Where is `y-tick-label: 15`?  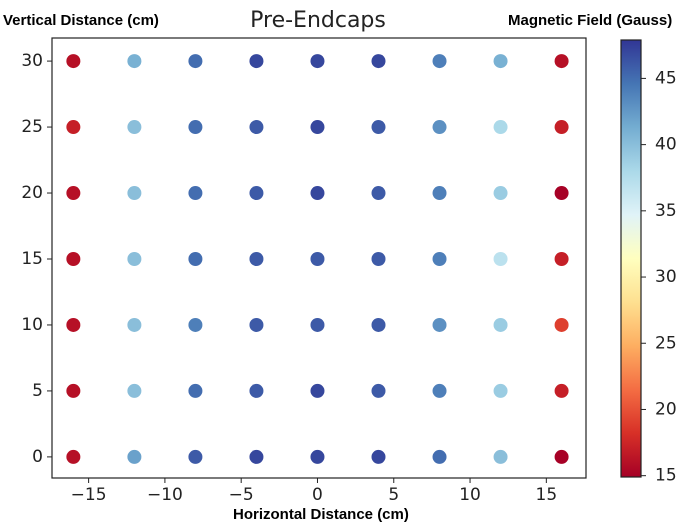 y-tick-label: 15 is located at coordinates (32, 259).